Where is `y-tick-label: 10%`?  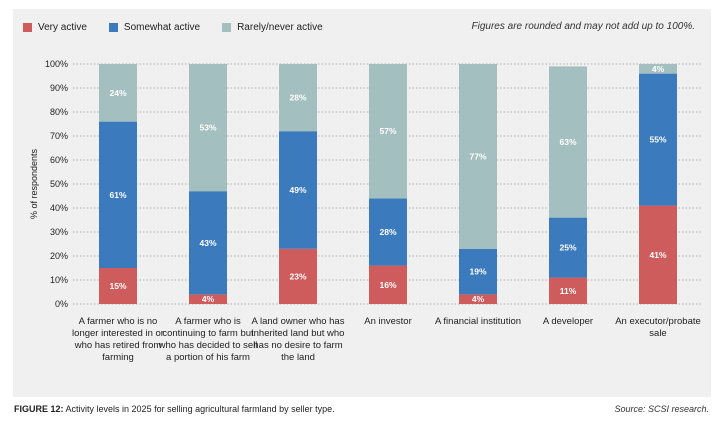
y-tick-label: 10% is located at coordinates (59, 280).